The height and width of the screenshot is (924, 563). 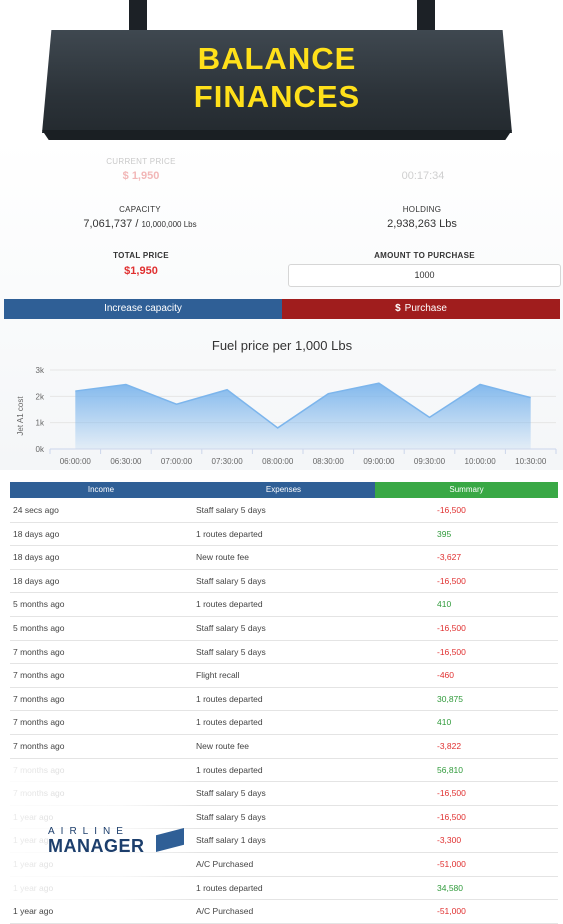 What do you see at coordinates (329, 461) in the screenshot?
I see `chart-x-tick: 08:30:00` at bounding box center [329, 461].